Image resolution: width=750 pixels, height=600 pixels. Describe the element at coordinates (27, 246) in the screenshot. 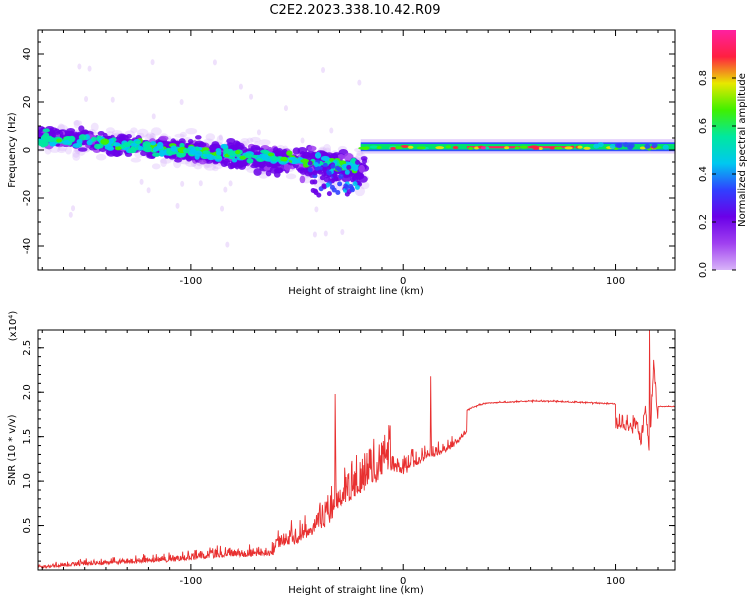

I see `y-tick-label: -40` at that location.